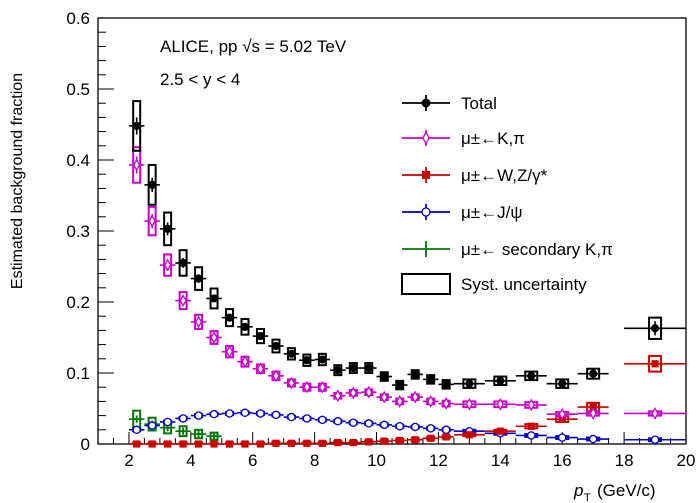 This screenshot has height=503, width=699. What do you see at coordinates (128, 460) in the screenshot?
I see `x-tick-label: 2` at bounding box center [128, 460].